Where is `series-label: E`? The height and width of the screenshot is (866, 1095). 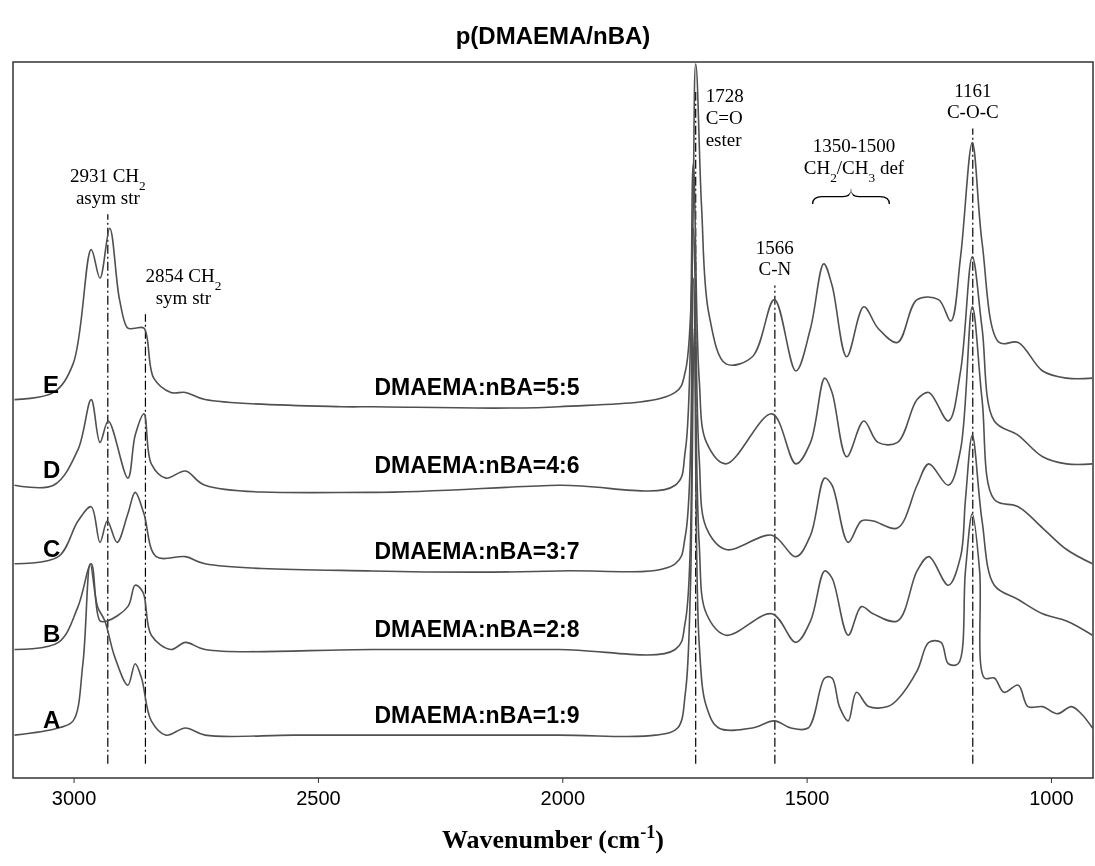
series-label: E is located at coordinates (51, 384).